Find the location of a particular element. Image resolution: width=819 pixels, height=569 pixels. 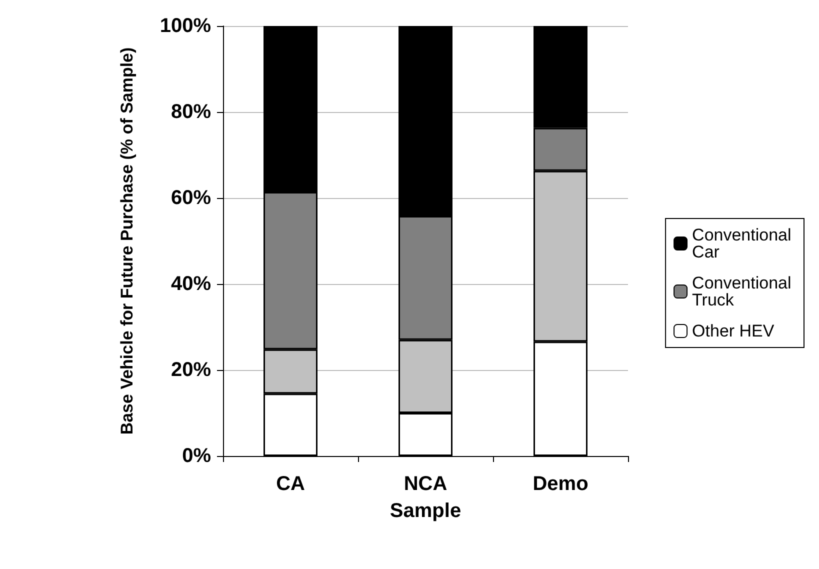

legend-label: Other HEV is located at coordinates (733, 331).